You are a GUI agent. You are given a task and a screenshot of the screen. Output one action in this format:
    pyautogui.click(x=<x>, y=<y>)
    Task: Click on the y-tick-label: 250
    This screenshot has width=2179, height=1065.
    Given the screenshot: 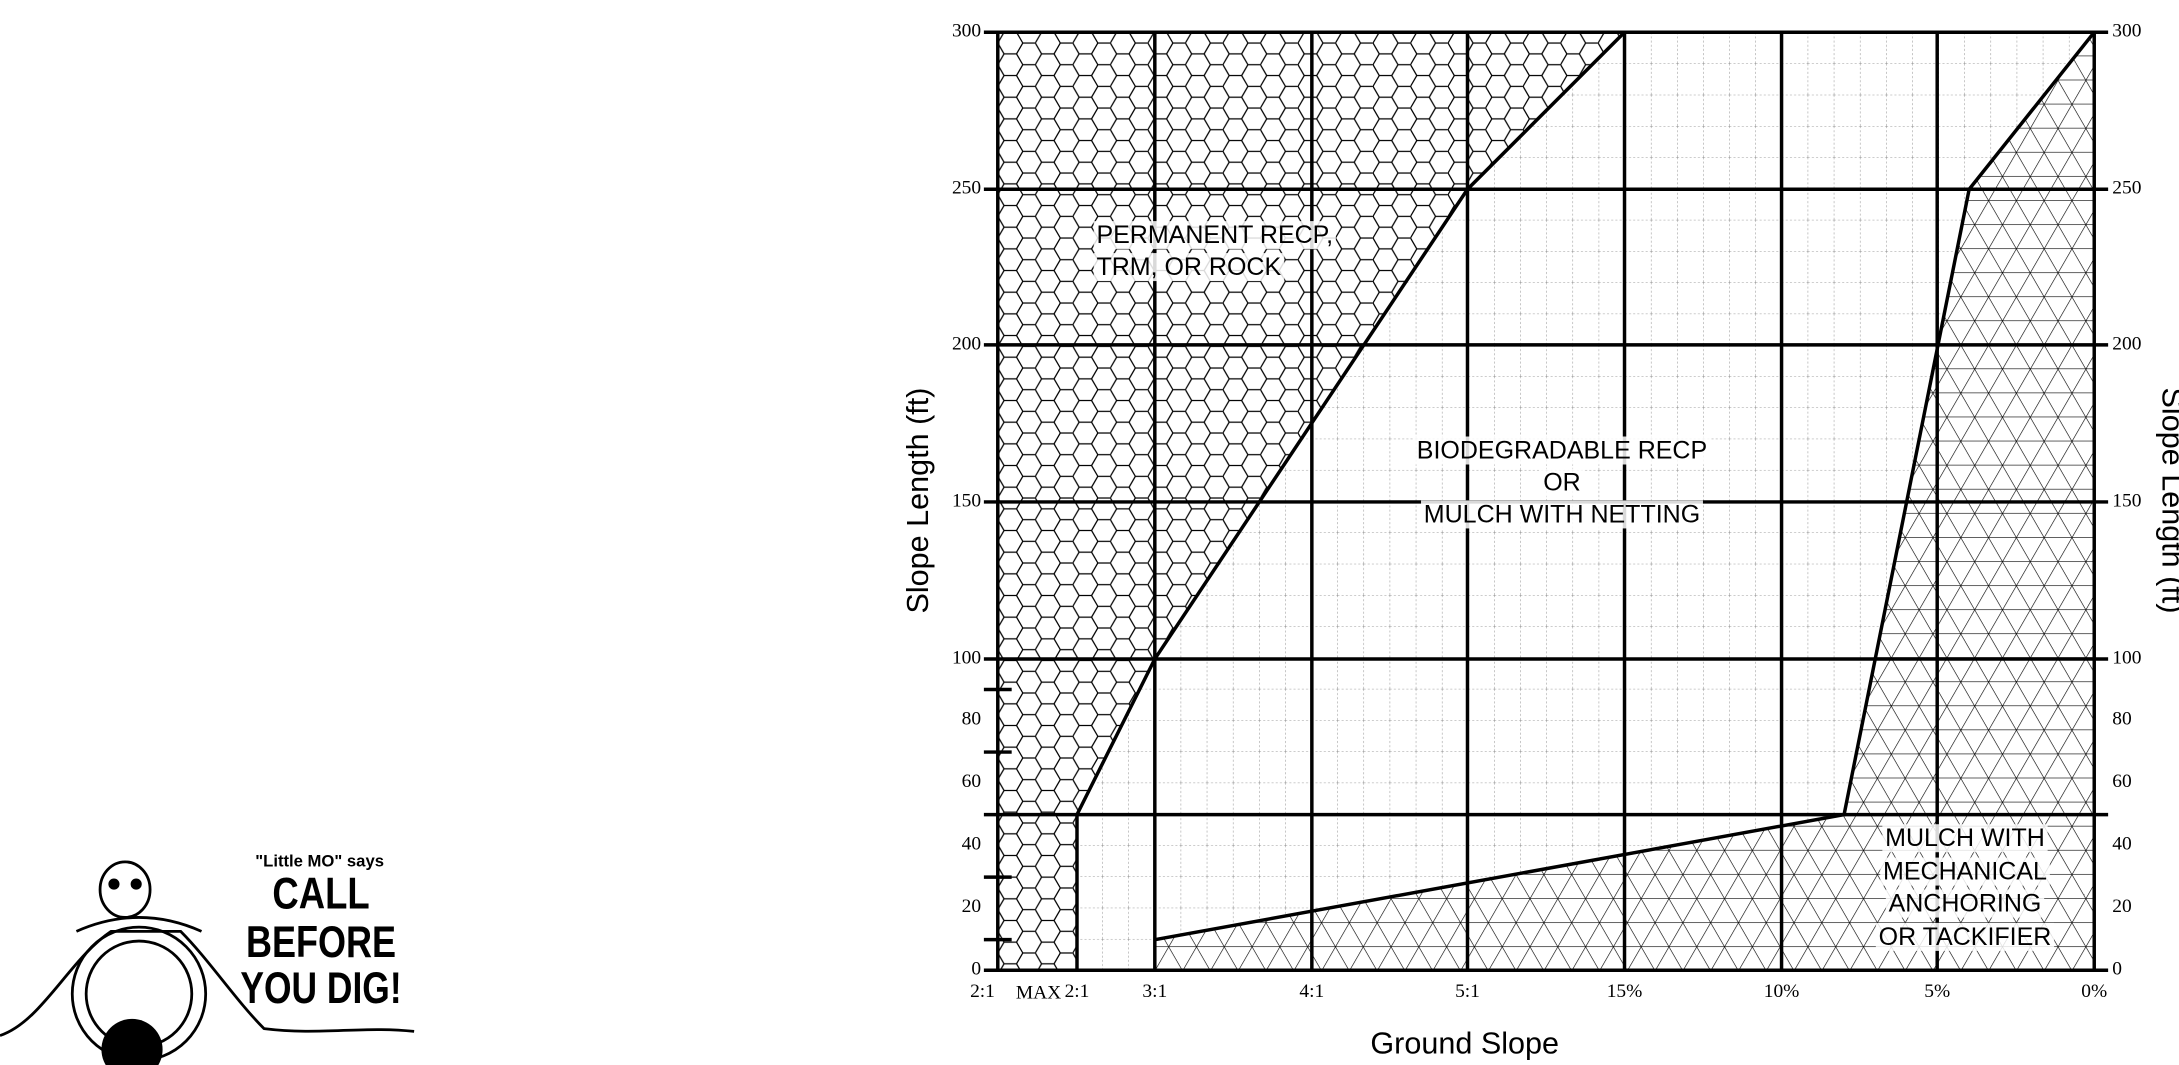 What is the action you would take?
    pyautogui.click(x=966, y=188)
    